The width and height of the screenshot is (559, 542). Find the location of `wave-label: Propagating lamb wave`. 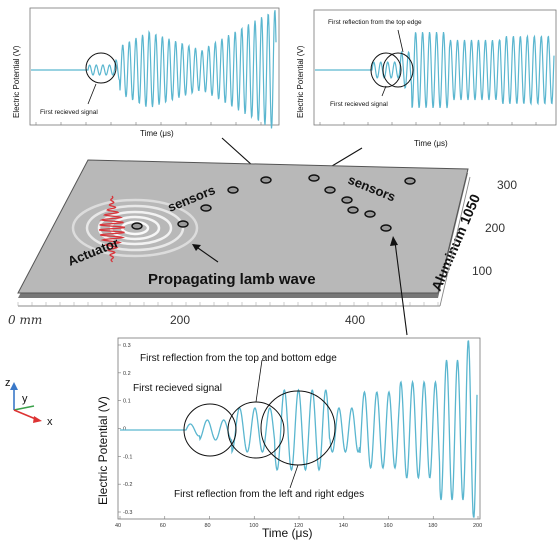

wave-label: Propagating lamb wave is located at coordinates (232, 279).